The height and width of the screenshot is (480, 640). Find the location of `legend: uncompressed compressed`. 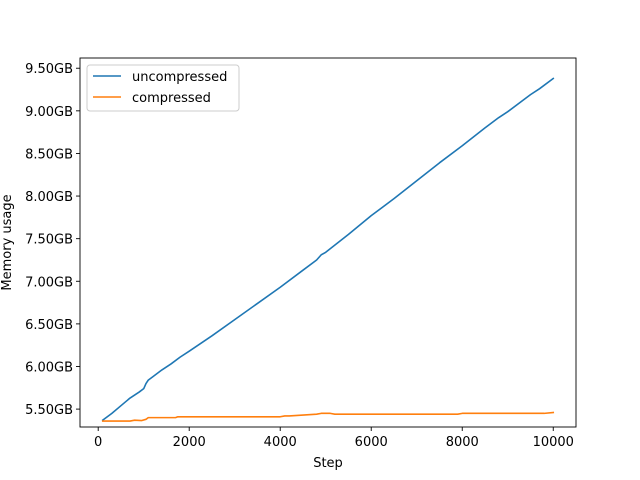

legend: uncompressed compressed is located at coordinates (163, 88).